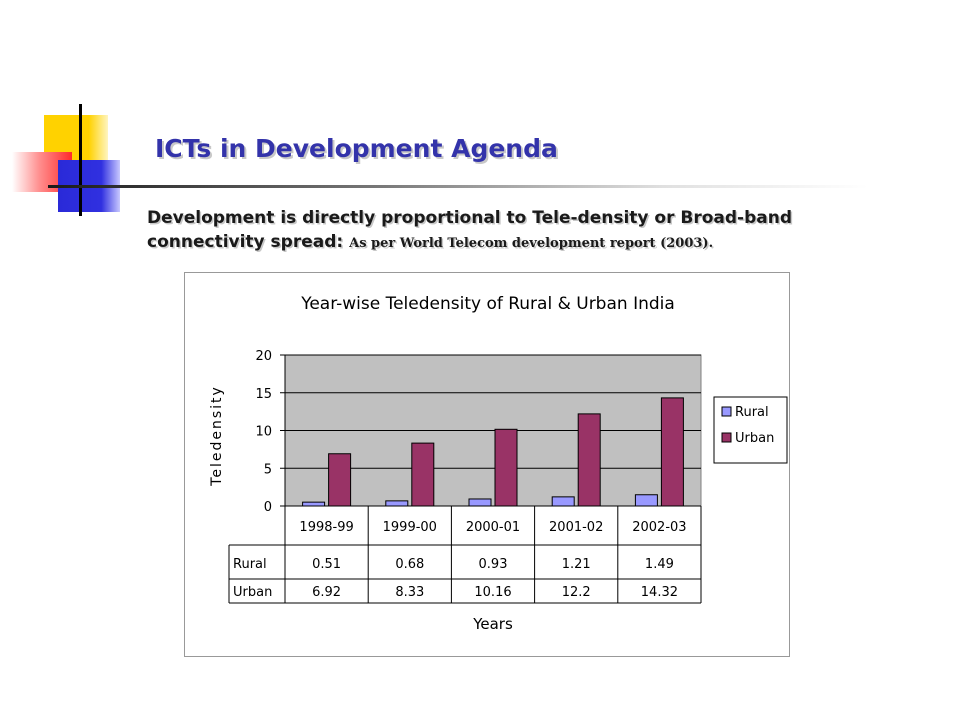 The image size is (960, 720). I want to click on y-axis-label: Teledensity, so click(217, 436).